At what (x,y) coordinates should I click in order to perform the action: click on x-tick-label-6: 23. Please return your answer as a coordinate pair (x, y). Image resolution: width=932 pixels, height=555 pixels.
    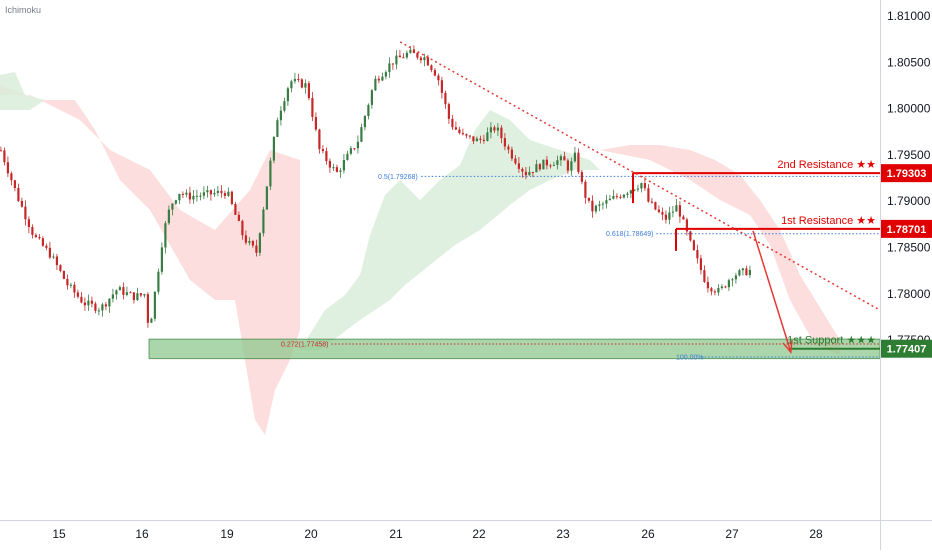
    Looking at the image, I should click on (563, 534).